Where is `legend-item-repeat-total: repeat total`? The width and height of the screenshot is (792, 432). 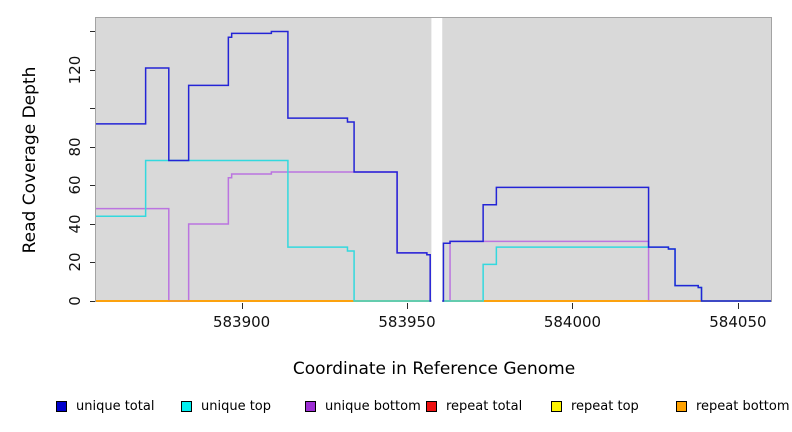
legend-item-repeat-total: repeat total is located at coordinates (474, 406).